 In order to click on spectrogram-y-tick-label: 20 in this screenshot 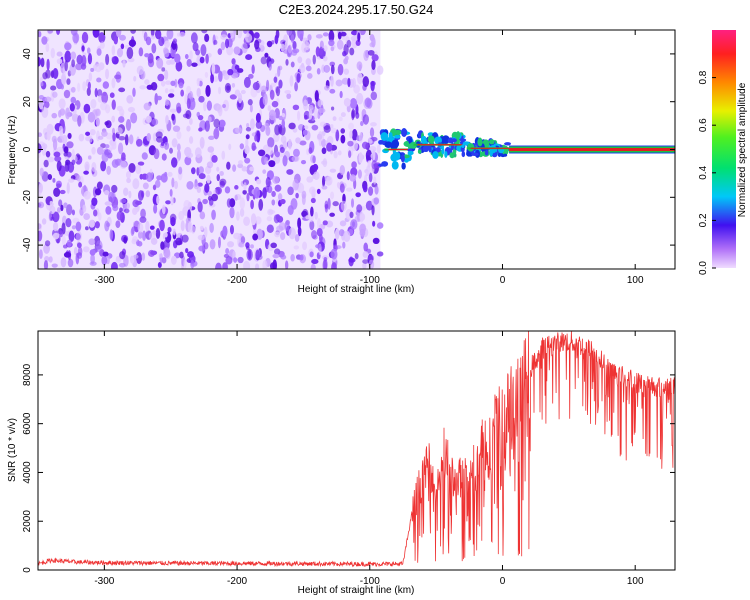, I will do `click(27, 102)`.